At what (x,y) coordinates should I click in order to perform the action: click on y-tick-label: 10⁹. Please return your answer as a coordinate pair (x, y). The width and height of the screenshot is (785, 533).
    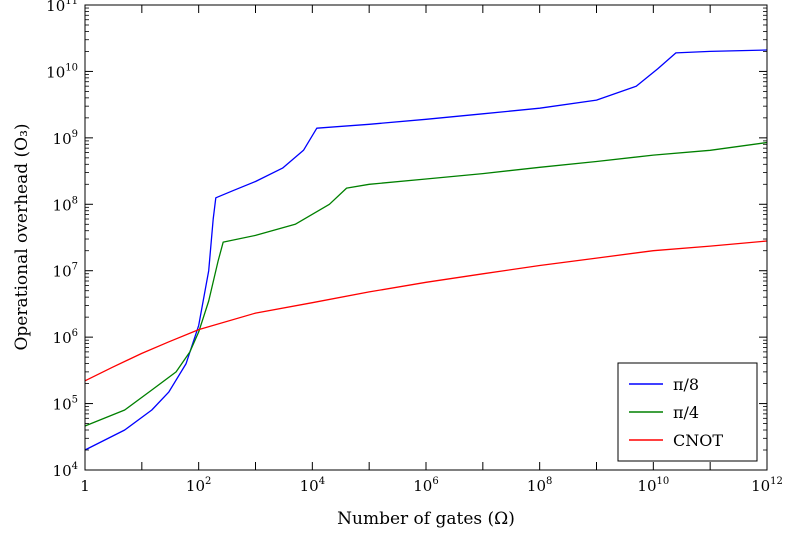
    Looking at the image, I should click on (65, 138).